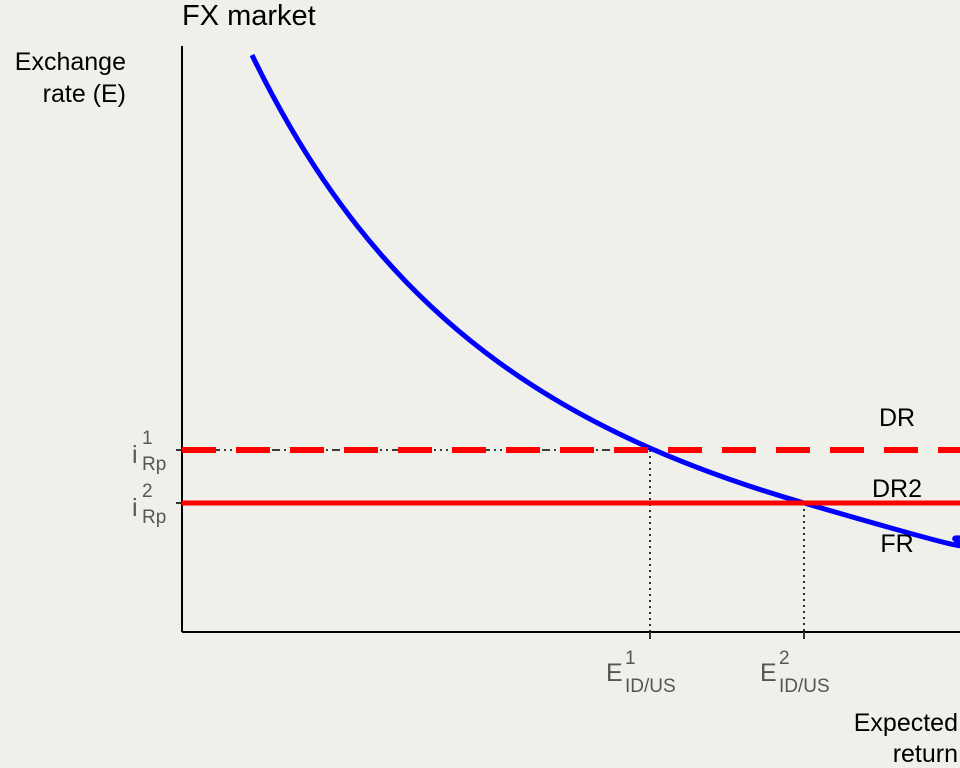  I want to click on y-axis-label-line-1: Exchange, so click(70, 62).